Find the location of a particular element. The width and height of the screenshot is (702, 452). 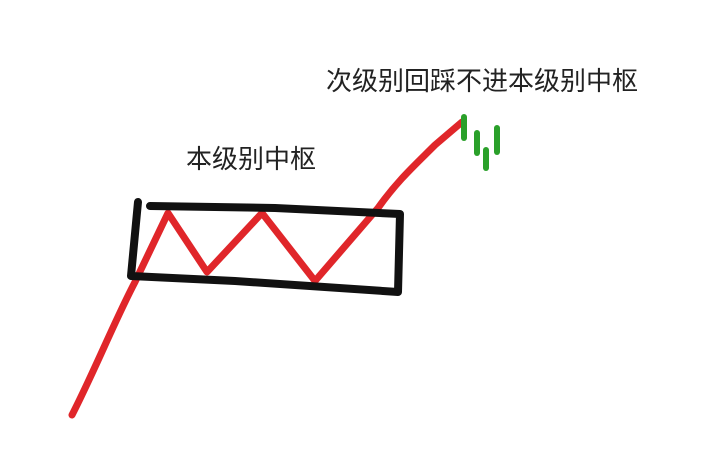

central-zone-box is located at coordinates (265, 247).